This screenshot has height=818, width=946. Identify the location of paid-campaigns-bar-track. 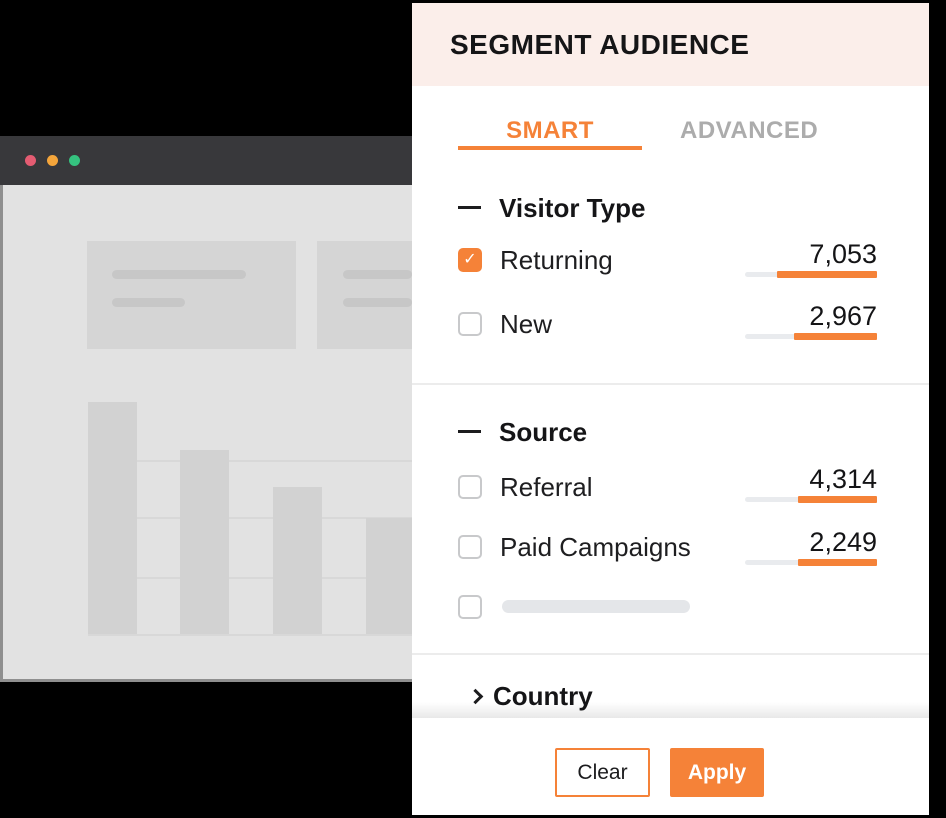
(811, 562).